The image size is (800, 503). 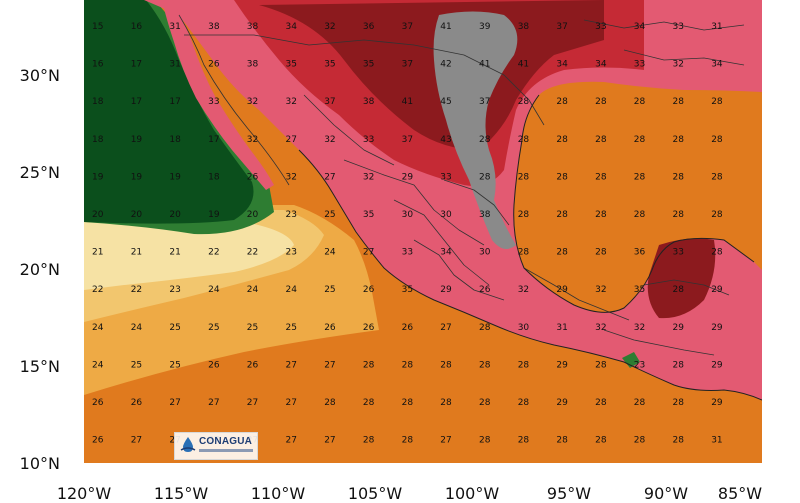 I want to click on lat-label-15n: 15°N, so click(x=39, y=366).